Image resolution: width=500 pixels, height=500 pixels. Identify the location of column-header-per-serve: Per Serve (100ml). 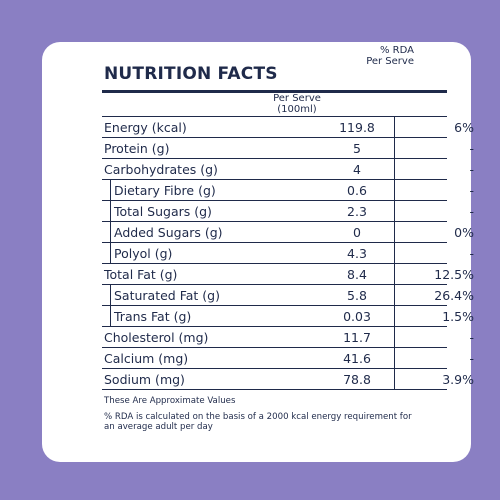
(297, 104).